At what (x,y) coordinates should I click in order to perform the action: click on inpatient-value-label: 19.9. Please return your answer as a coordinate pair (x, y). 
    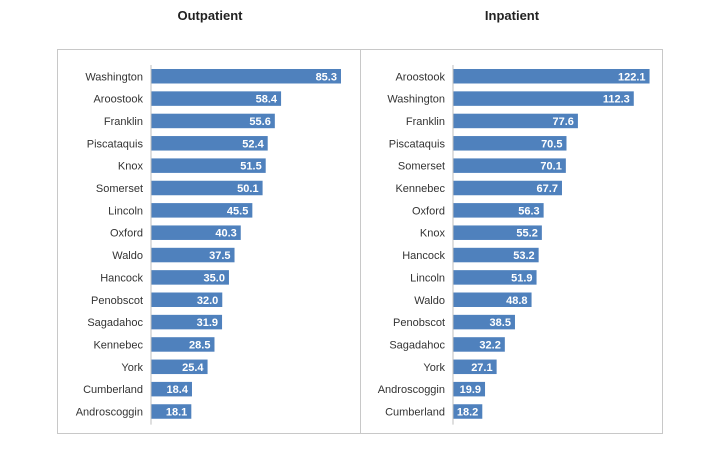
    Looking at the image, I should click on (470, 390).